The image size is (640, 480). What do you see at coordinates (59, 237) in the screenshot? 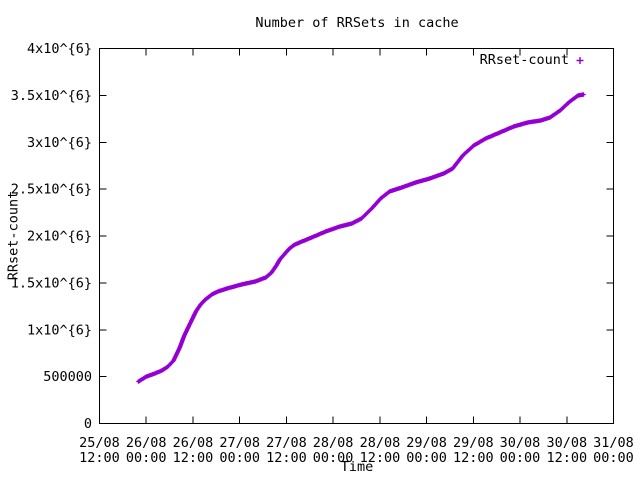
I see `y-tick-label: 2x10^{6}` at bounding box center [59, 237].